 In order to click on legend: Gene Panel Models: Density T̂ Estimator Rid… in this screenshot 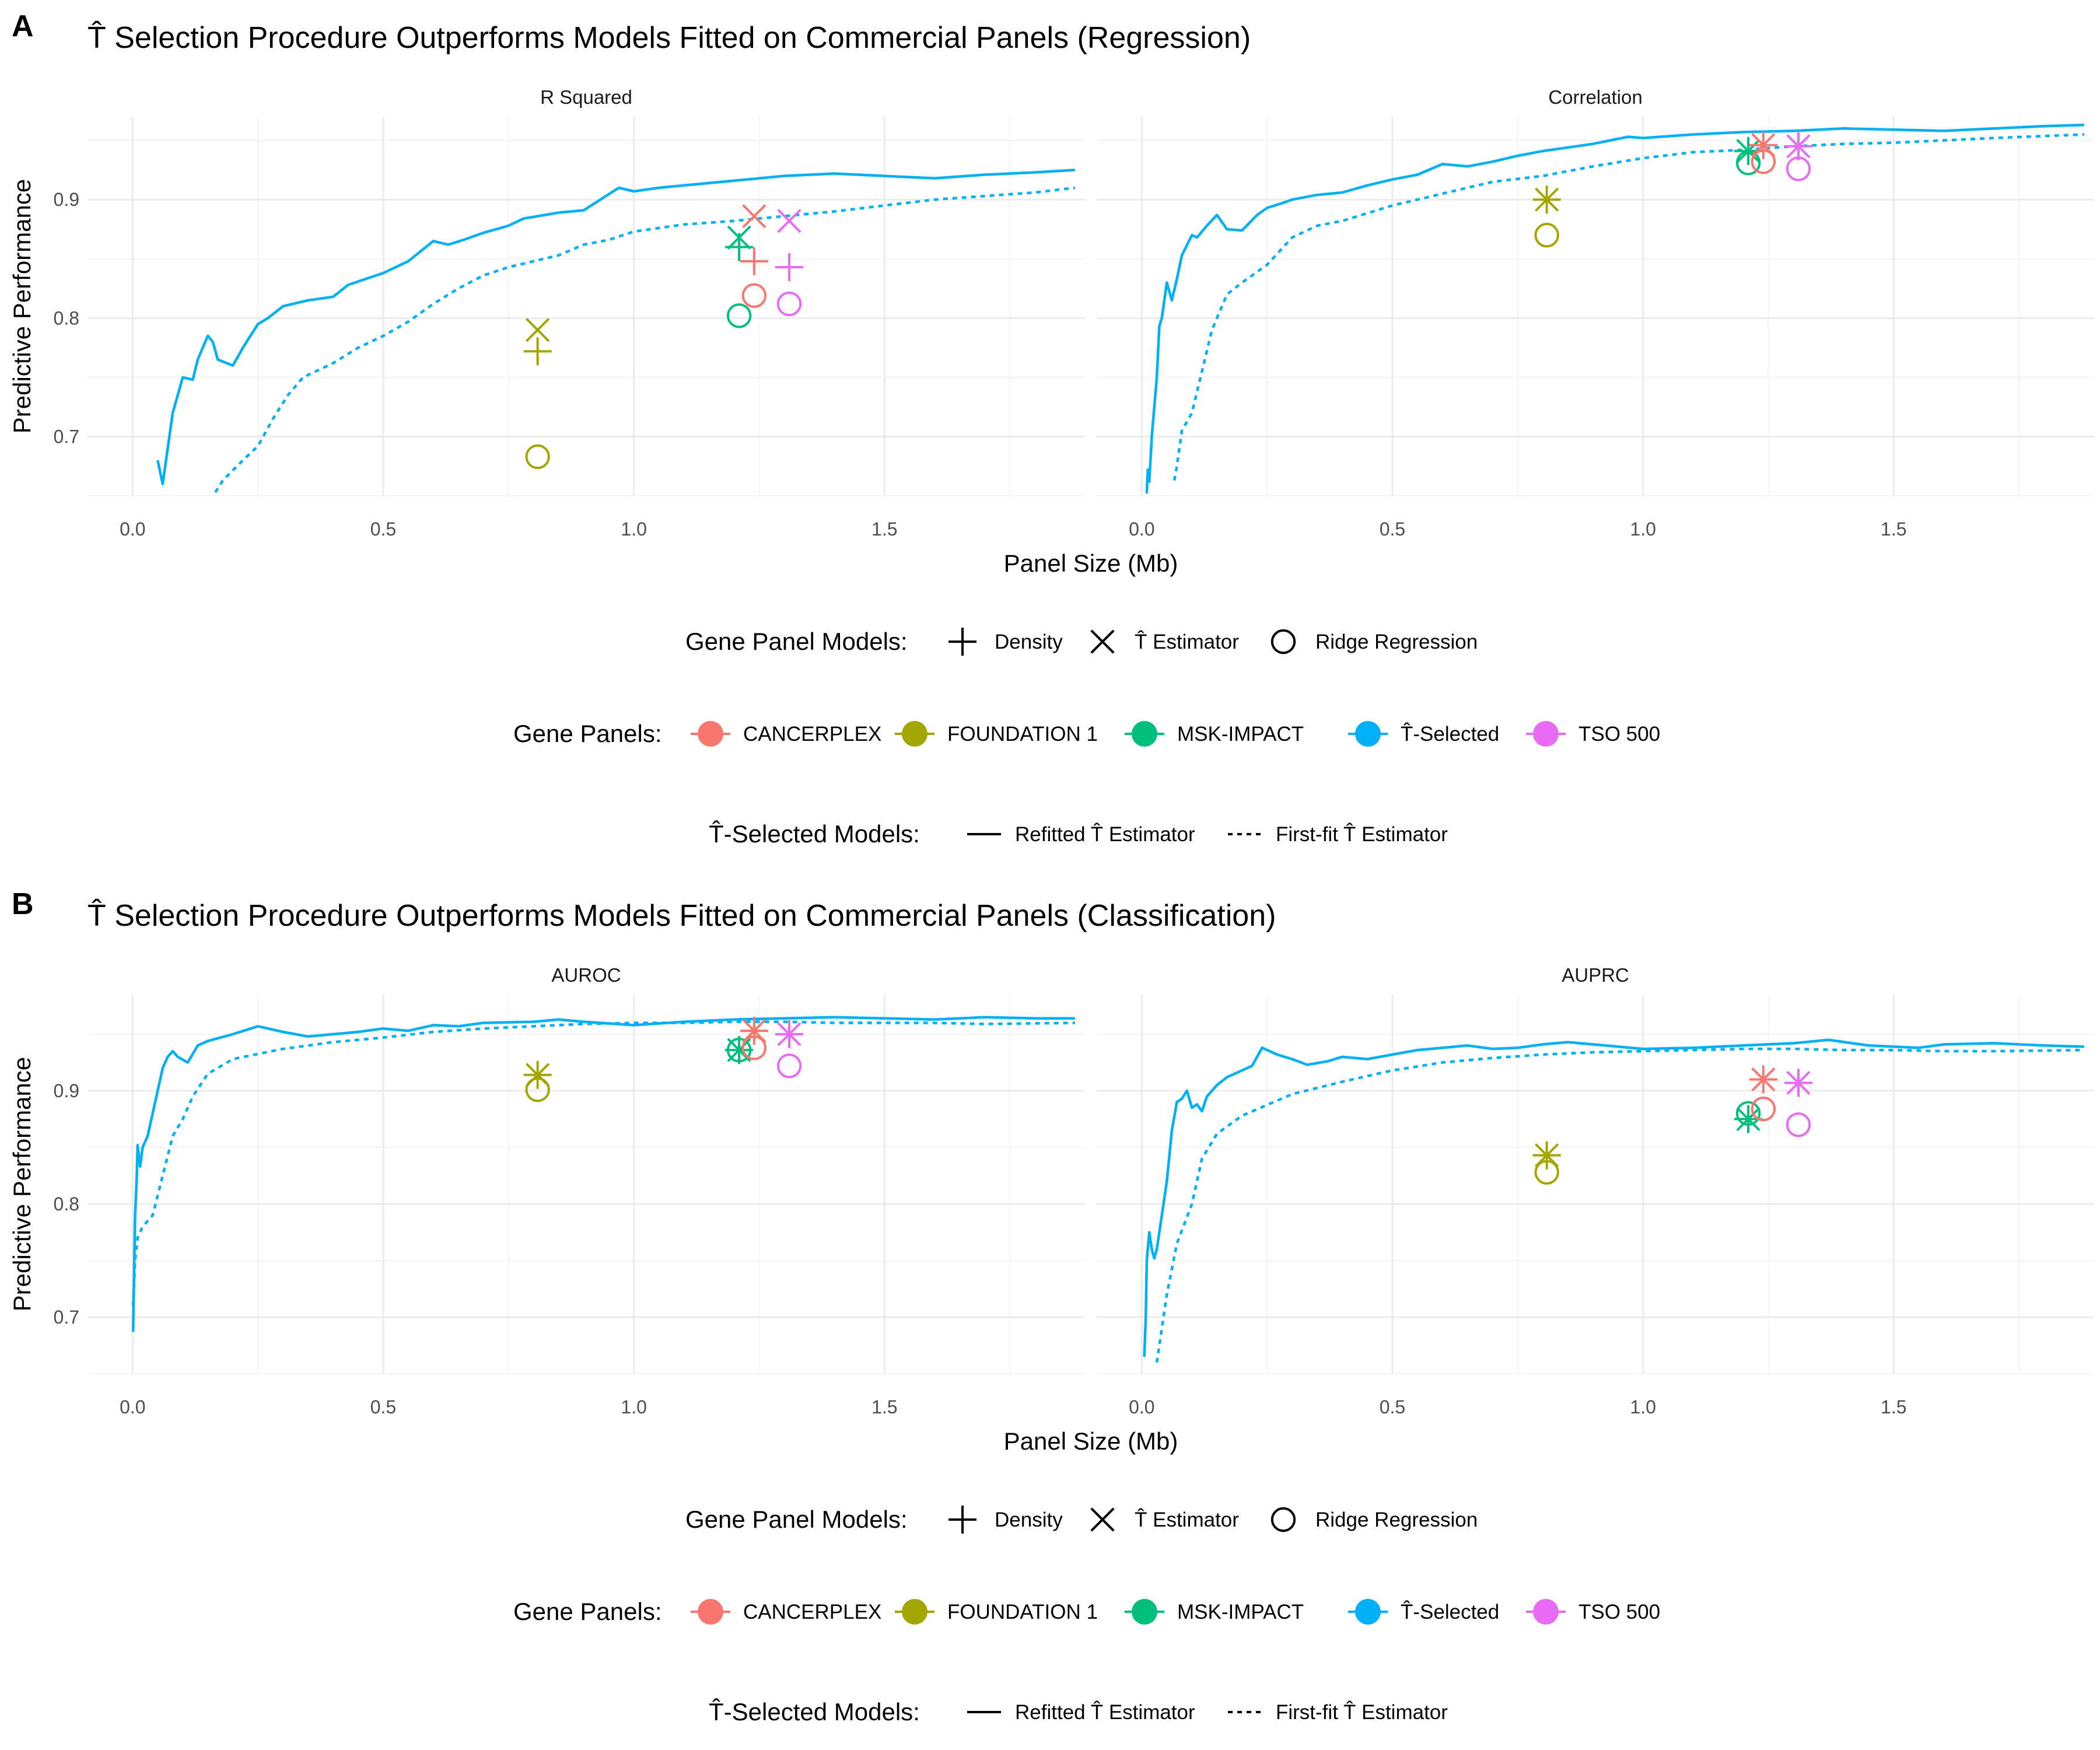, I will do `click(1086, 738)`.